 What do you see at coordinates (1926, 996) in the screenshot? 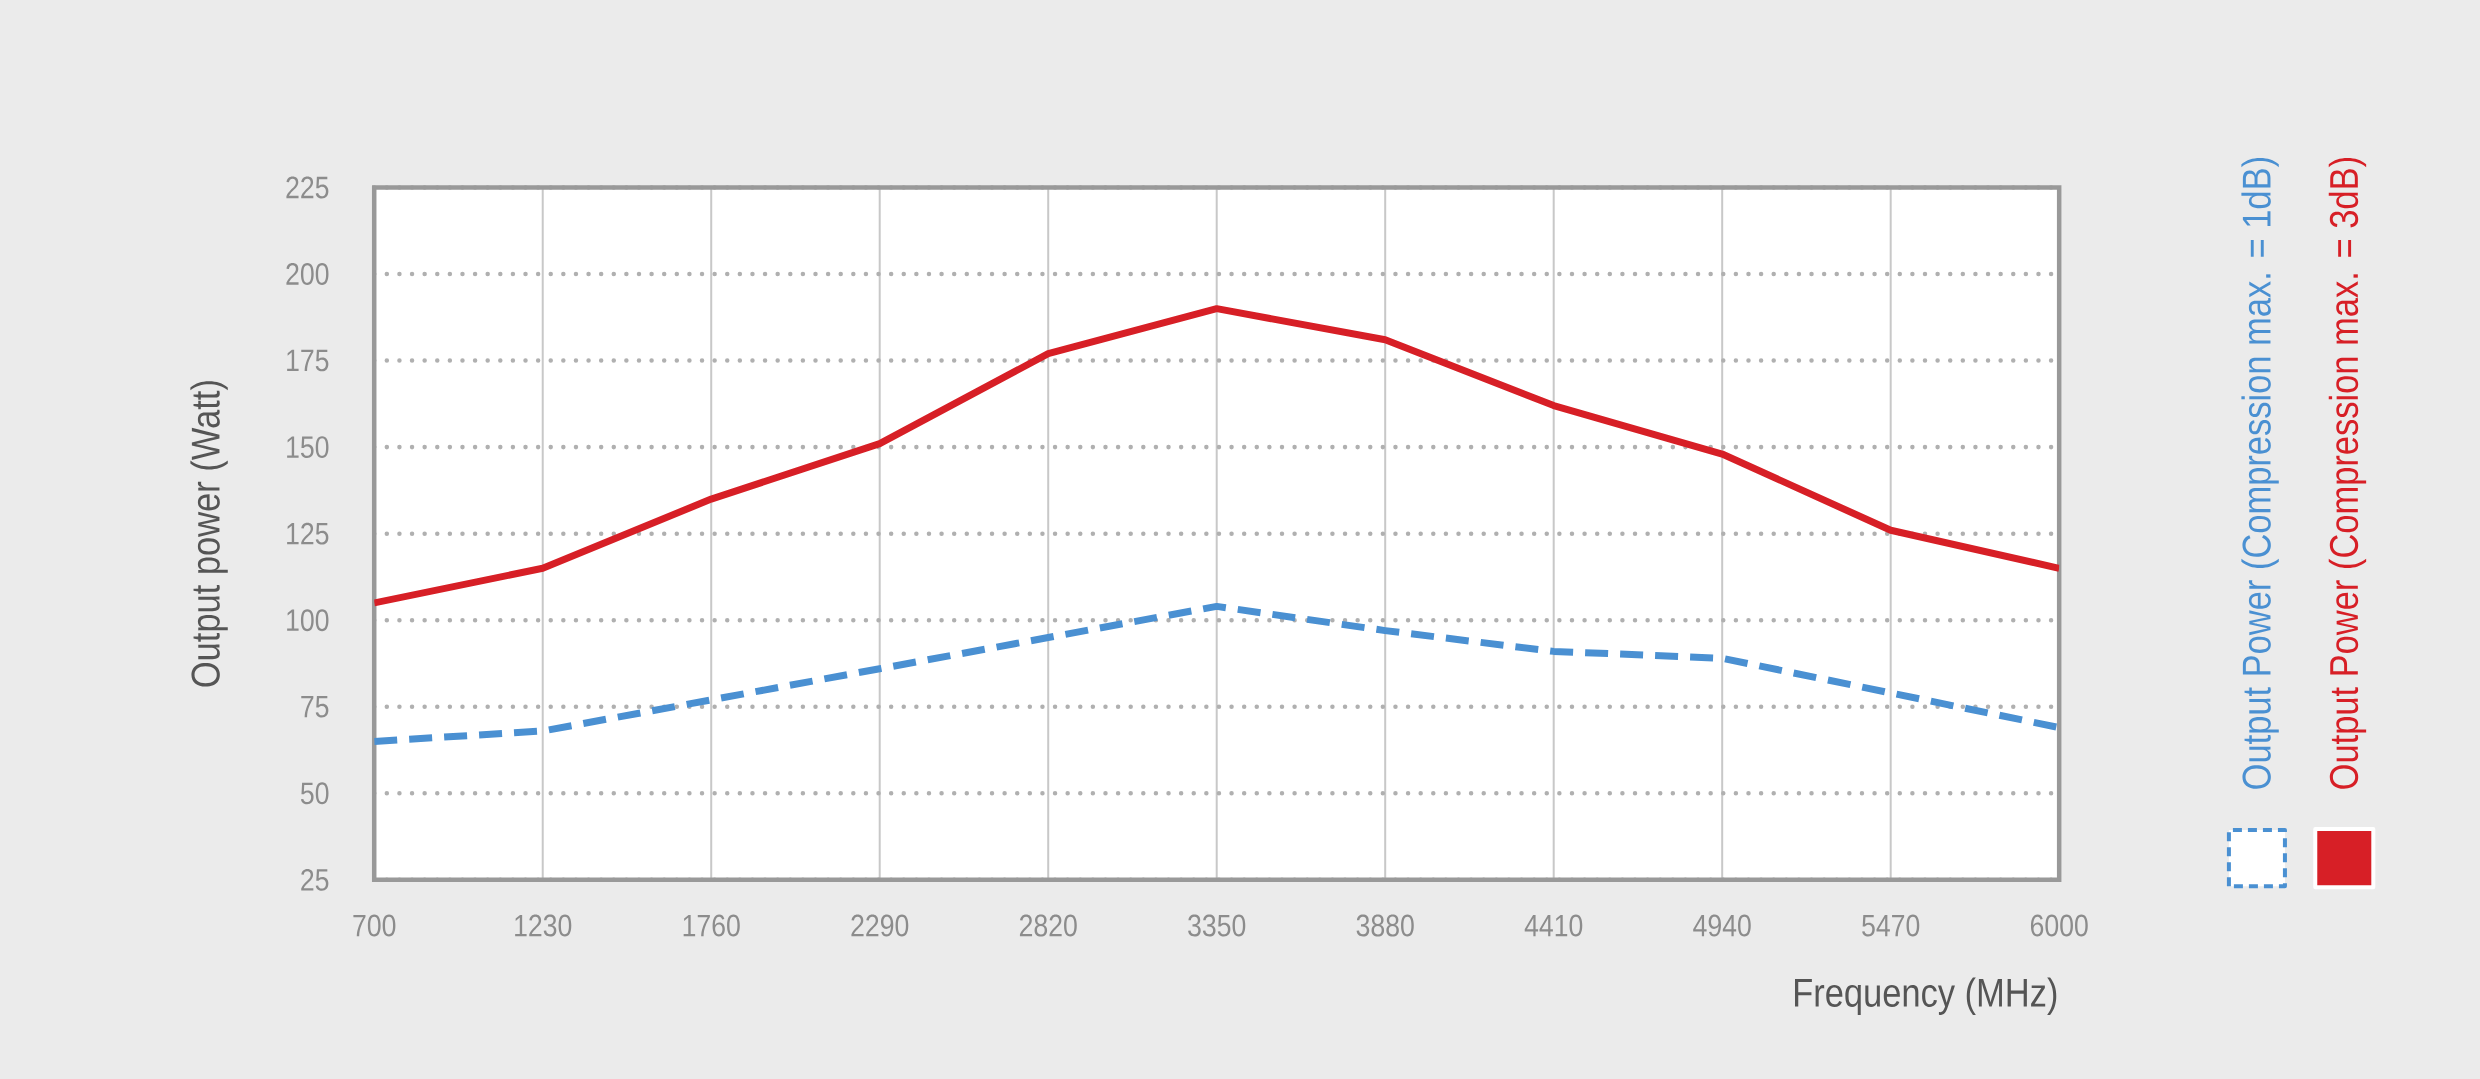
I see `x-axis-title: Frequency (MHz)` at bounding box center [1926, 996].